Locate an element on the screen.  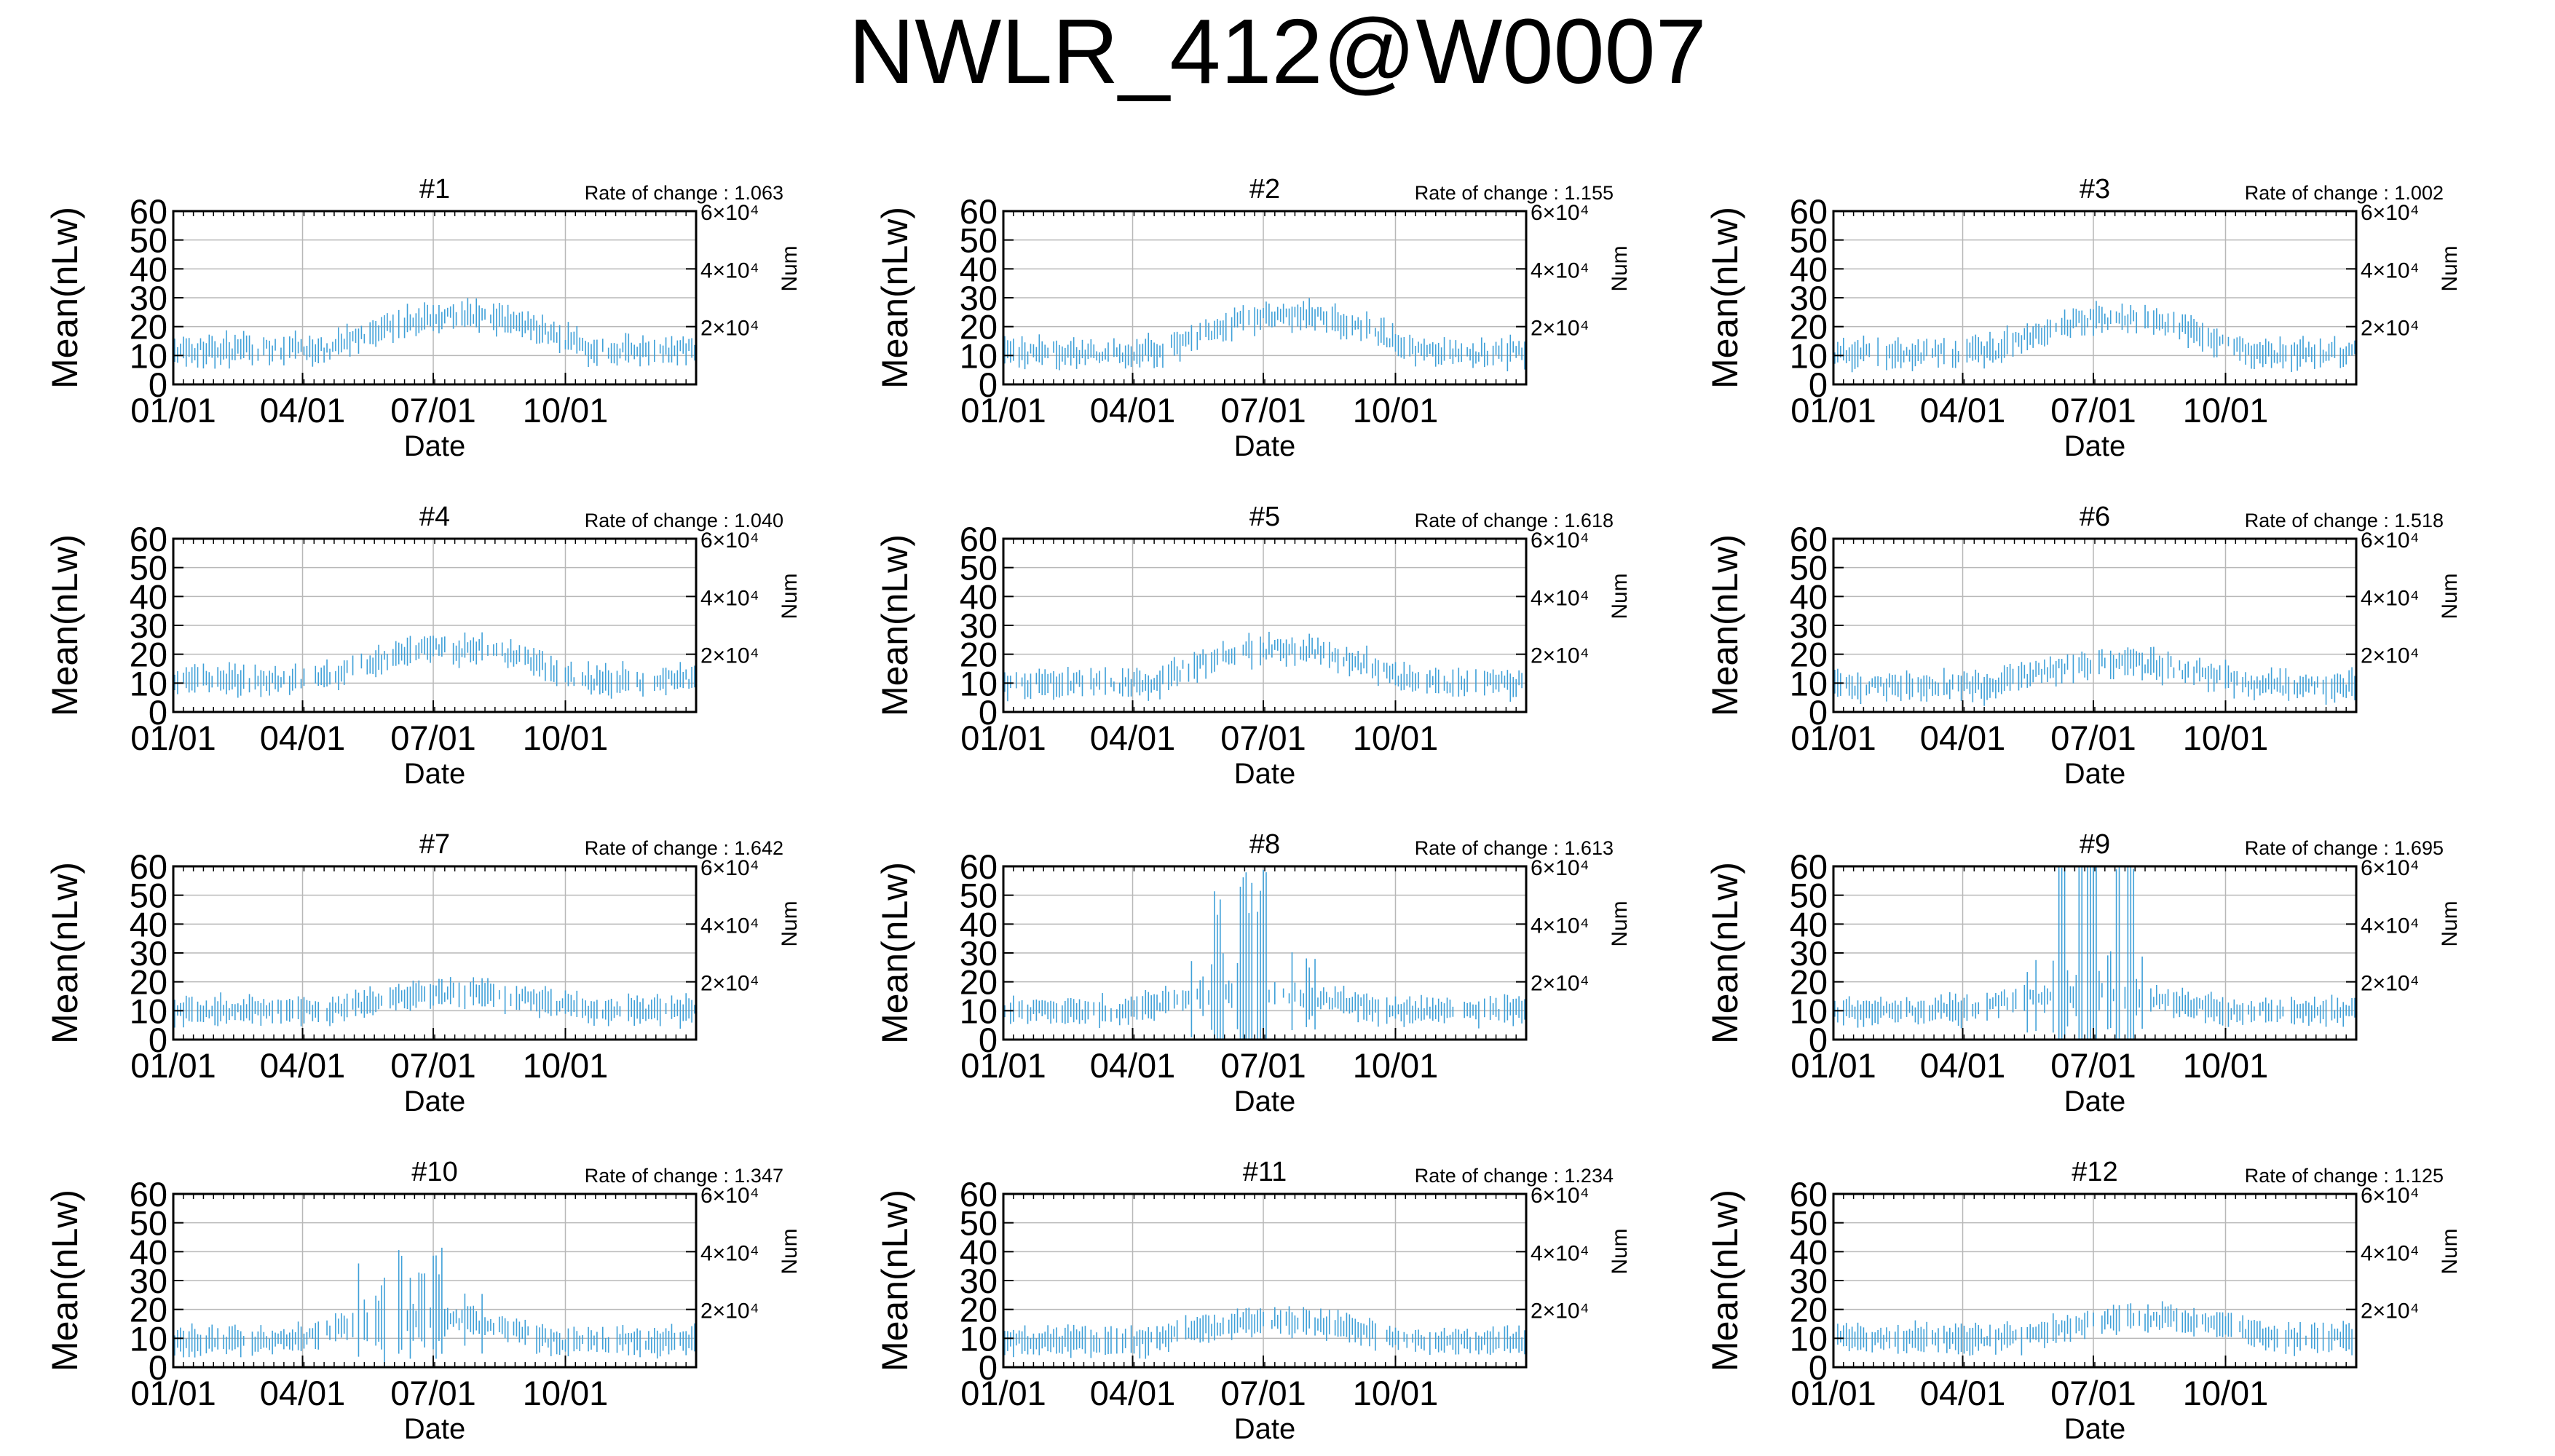
panel-title: #9 is located at coordinates (2095, 844).